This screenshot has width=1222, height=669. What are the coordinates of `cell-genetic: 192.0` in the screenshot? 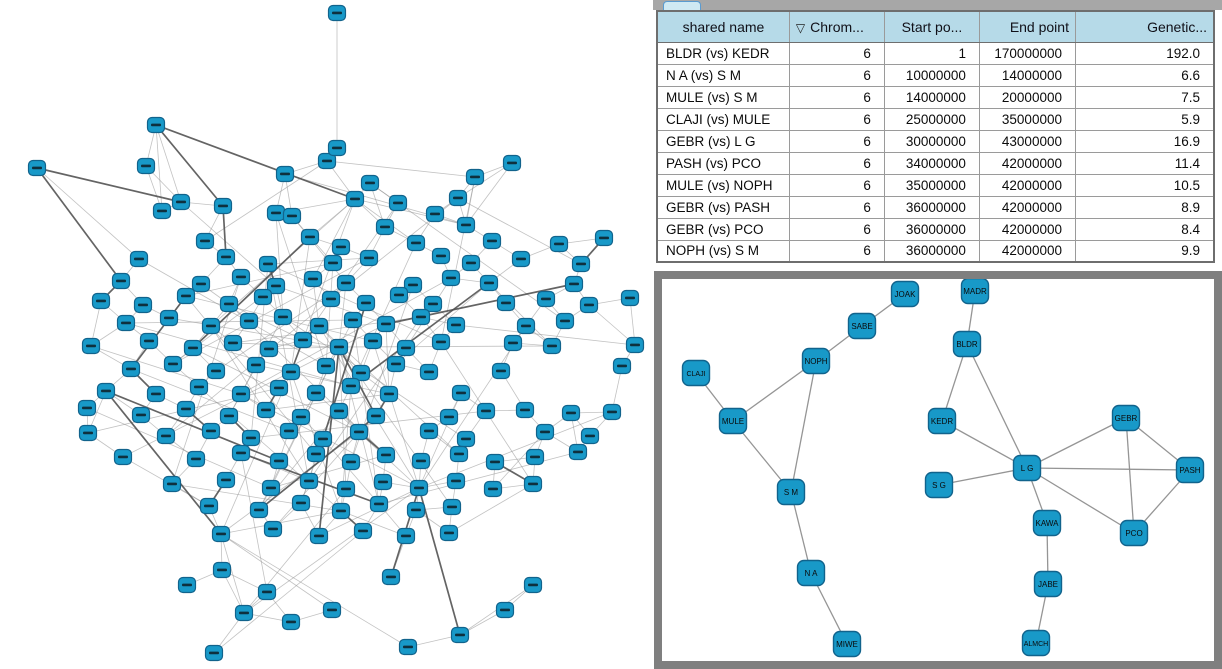 It's located at (1144, 53).